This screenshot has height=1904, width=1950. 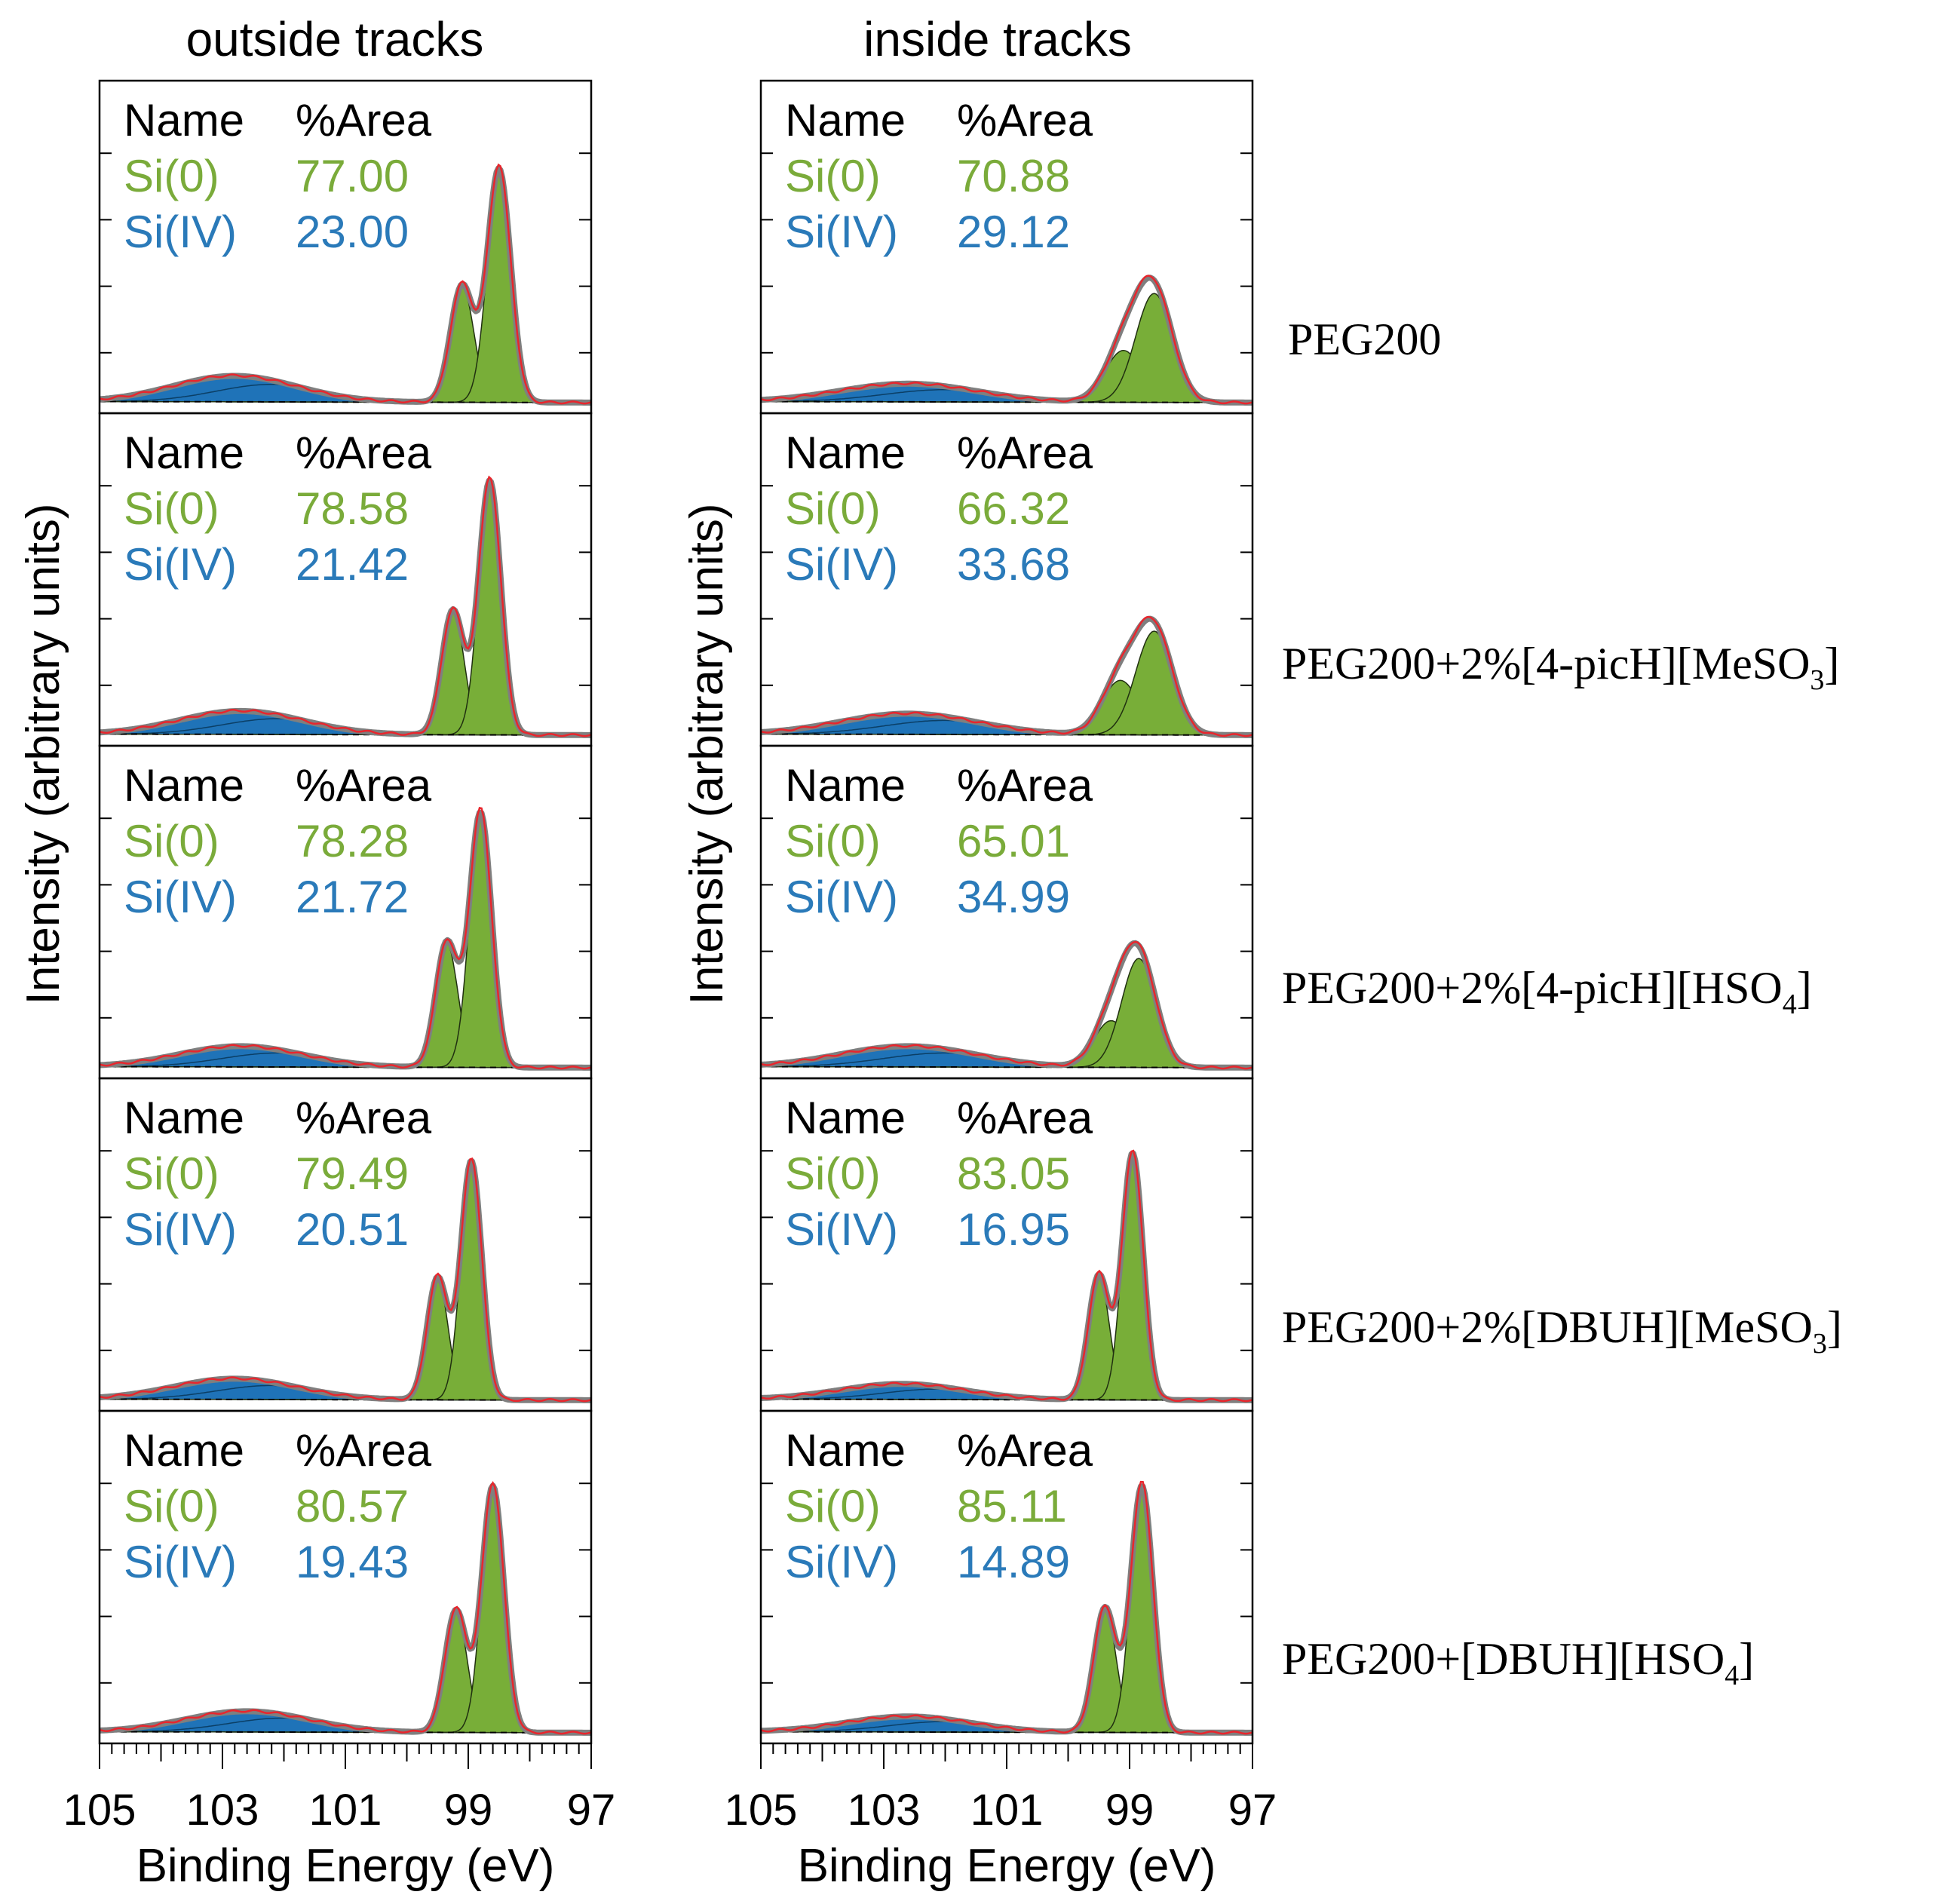 What do you see at coordinates (353, 1173) in the screenshot?
I see `si0-row-area: 79.49` at bounding box center [353, 1173].